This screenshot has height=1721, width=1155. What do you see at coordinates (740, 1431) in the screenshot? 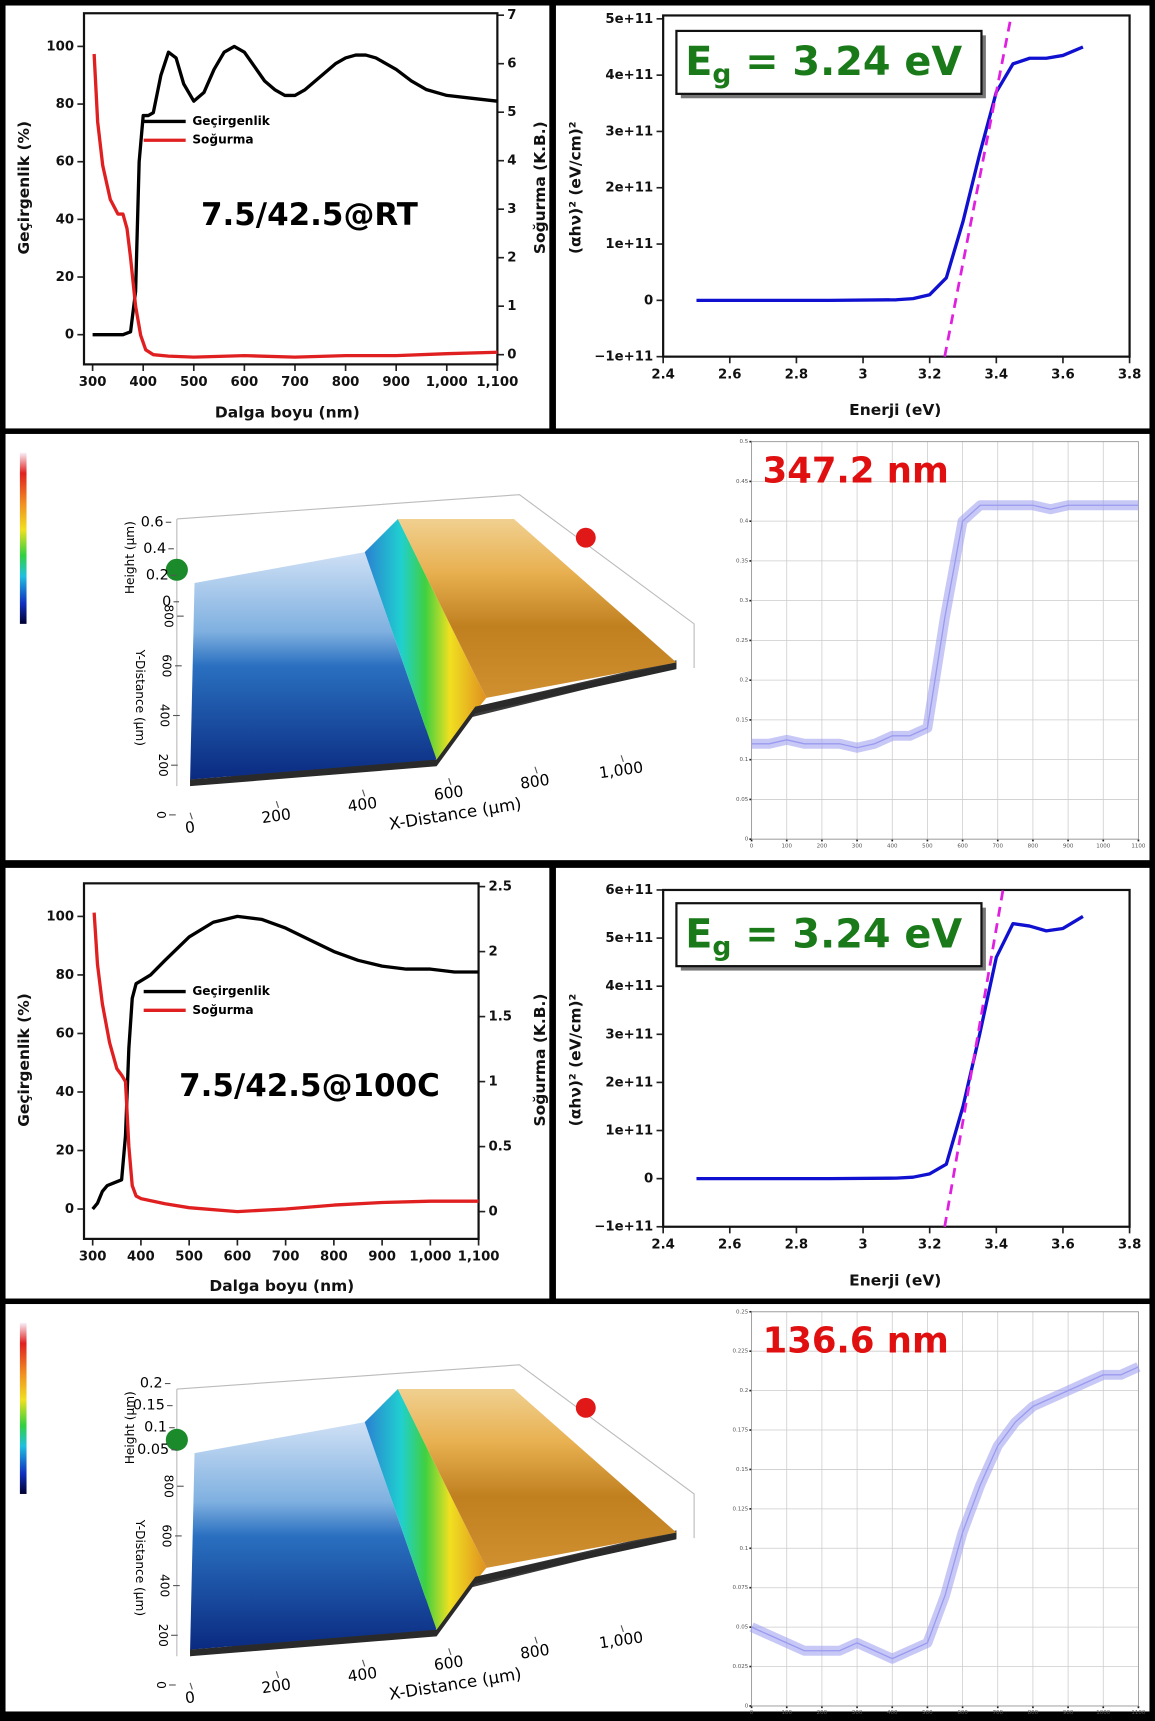
I see `y-tick-label: 0.175` at bounding box center [740, 1431].